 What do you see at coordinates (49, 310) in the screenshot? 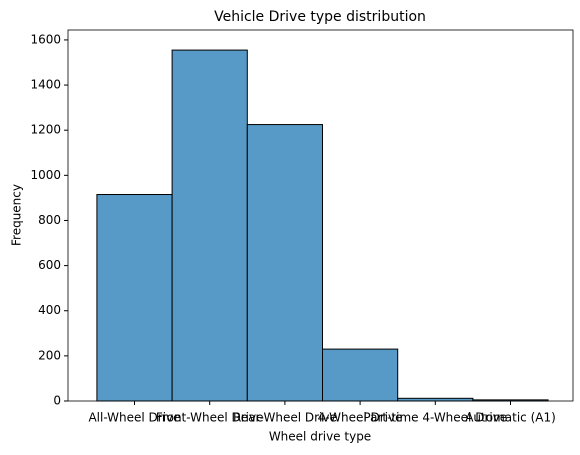
I see `y-tick-label: 400` at bounding box center [49, 310].